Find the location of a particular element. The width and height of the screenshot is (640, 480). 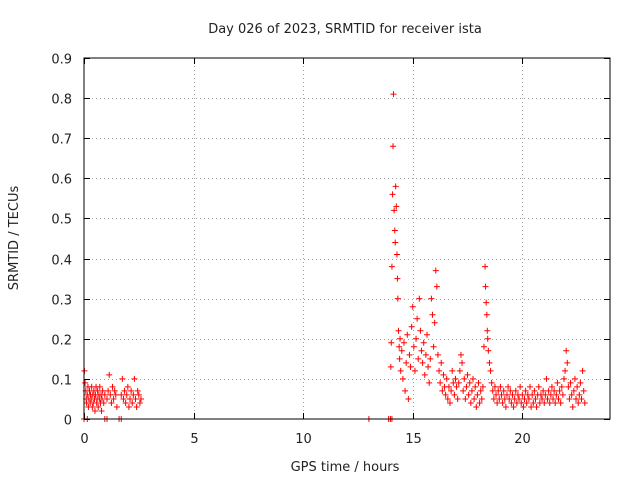

x-tick-label: 20 is located at coordinates (522, 439).